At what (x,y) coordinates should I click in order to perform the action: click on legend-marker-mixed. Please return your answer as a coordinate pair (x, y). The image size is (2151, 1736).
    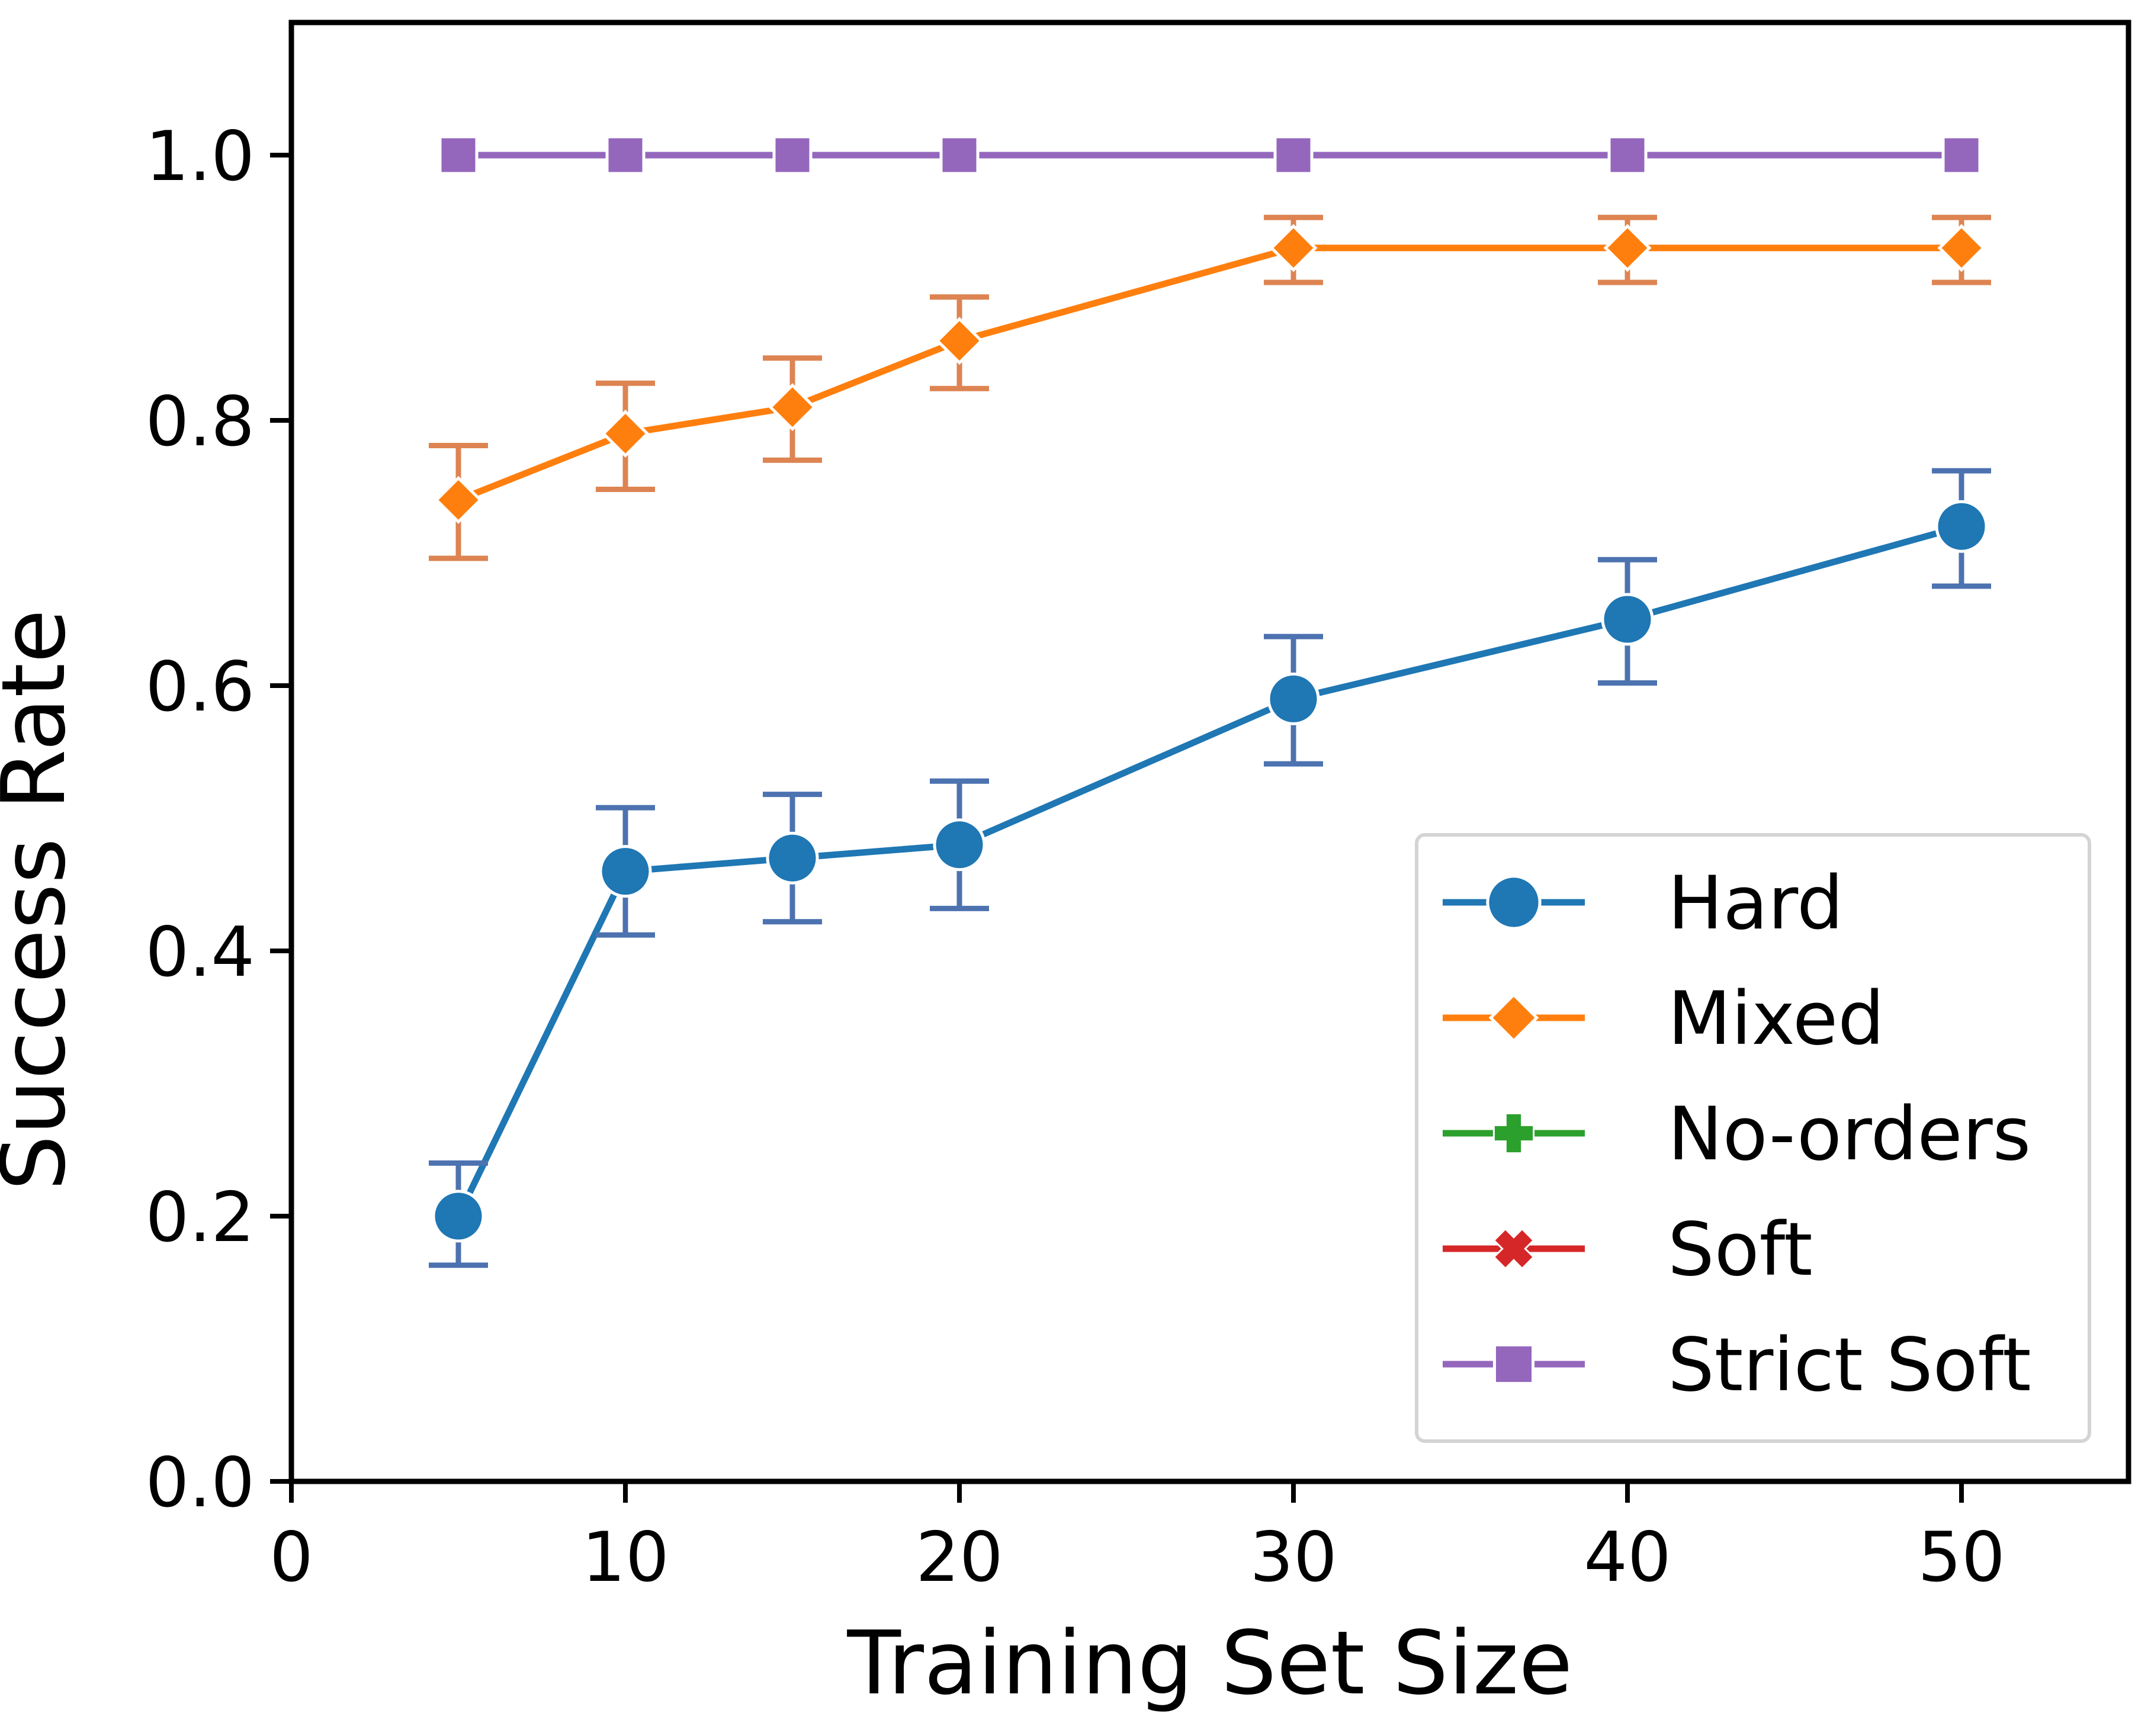
    Looking at the image, I should click on (1513, 1018).